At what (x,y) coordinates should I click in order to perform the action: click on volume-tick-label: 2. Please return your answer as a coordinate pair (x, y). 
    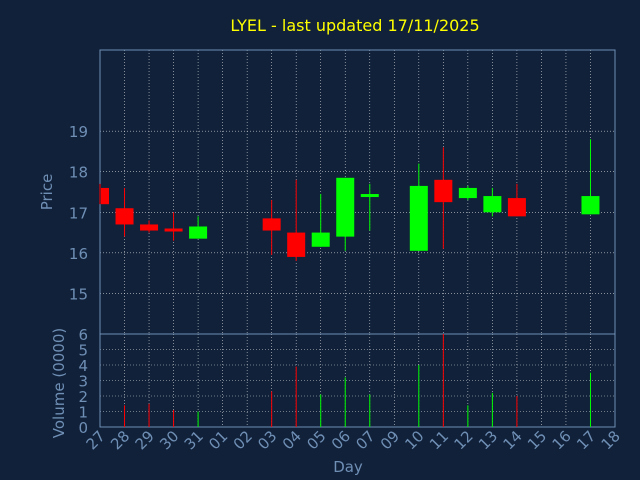
    Looking at the image, I should click on (83, 397).